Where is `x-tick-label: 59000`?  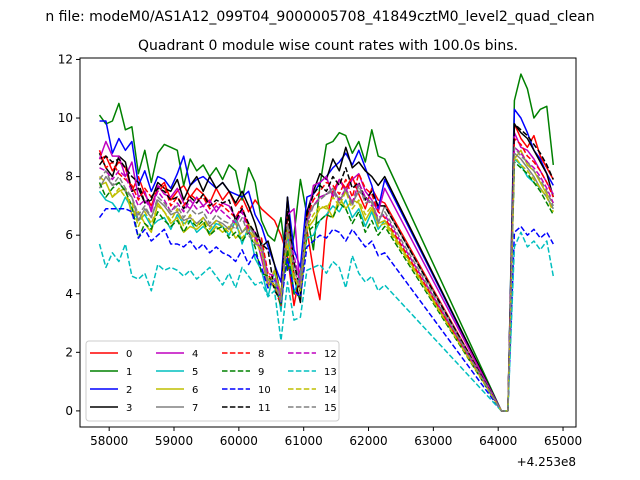
x-tick-label: 59000 is located at coordinates (174, 441).